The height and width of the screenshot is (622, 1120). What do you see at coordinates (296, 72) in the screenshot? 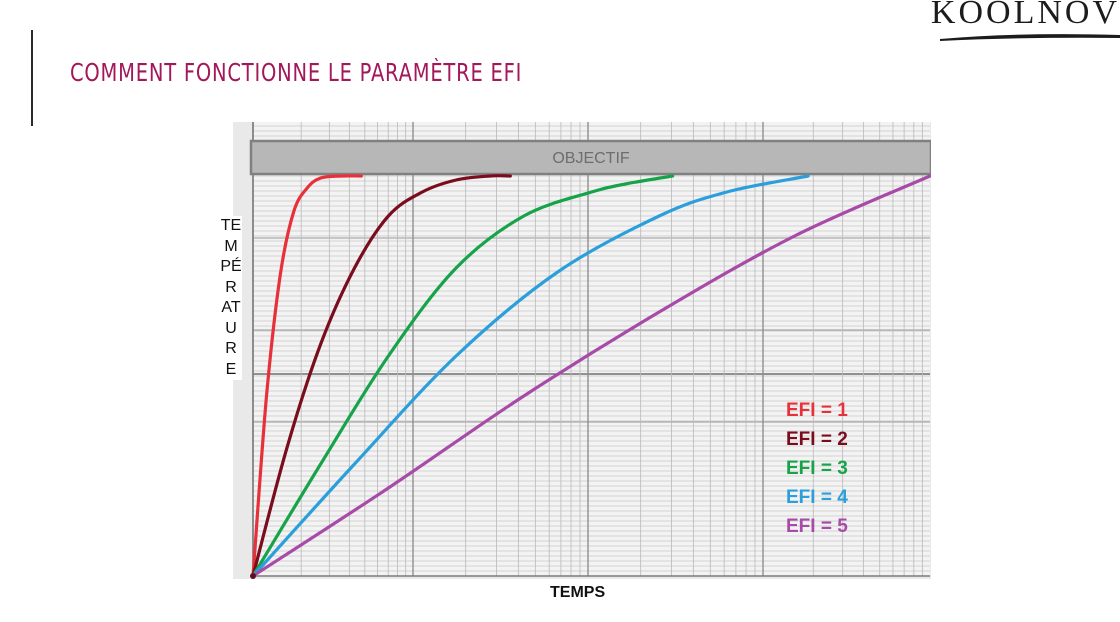
I see `slide-title: COMMENT FONCTIONNE LE PARAMÈTRE EFI` at bounding box center [296, 72].